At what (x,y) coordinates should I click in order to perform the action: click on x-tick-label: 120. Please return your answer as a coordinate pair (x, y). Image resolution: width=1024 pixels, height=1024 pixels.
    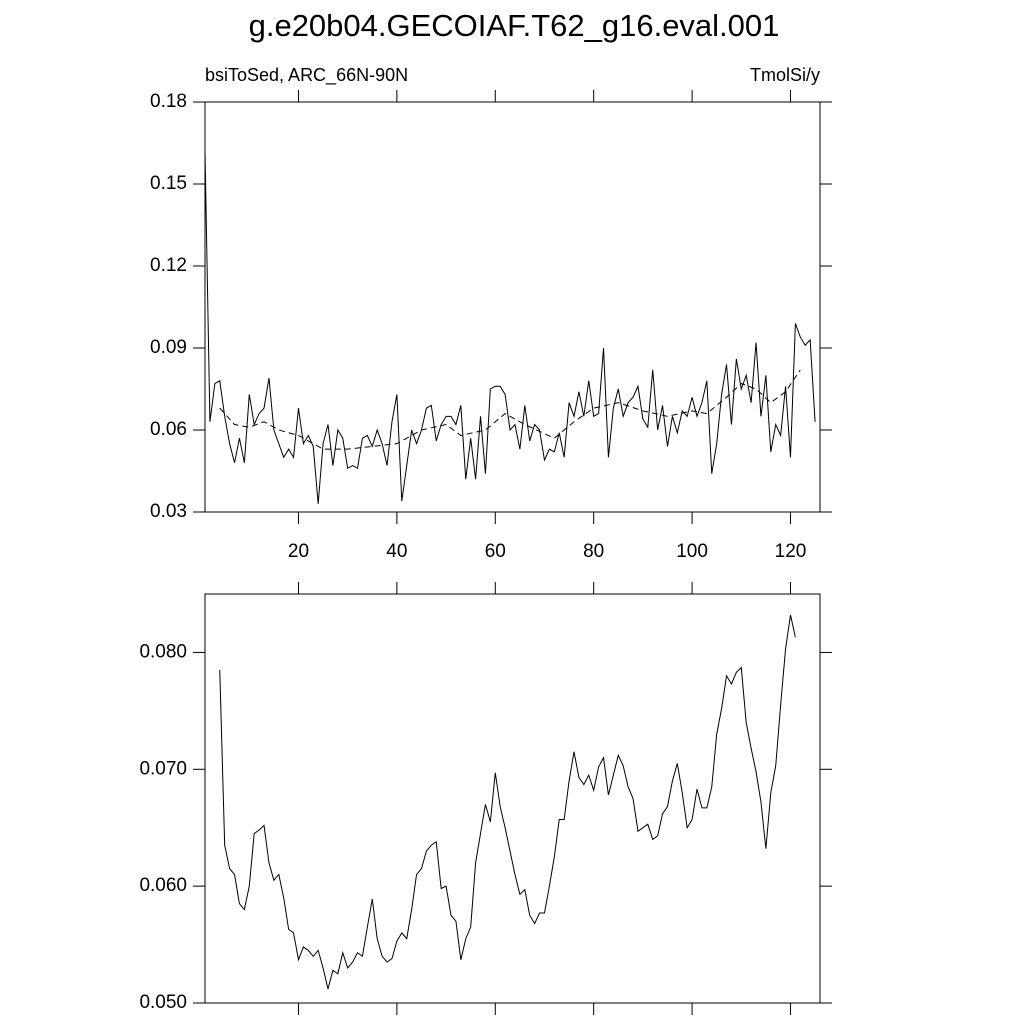
    Looking at the image, I should click on (791, 551).